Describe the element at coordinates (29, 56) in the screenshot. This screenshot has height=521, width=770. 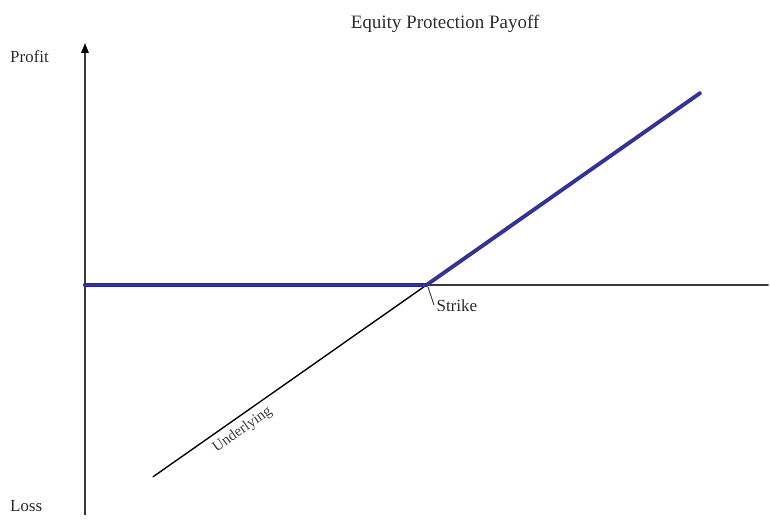
I see `text: Profit` at that location.